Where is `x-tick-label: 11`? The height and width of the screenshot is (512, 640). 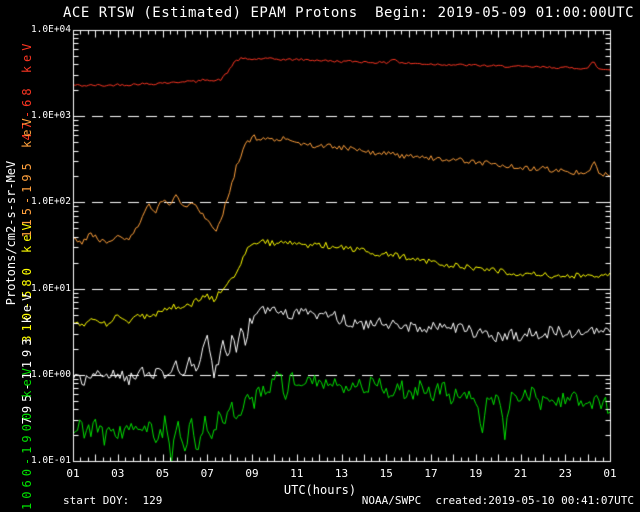
x-tick-label: 11 is located at coordinates (297, 473).